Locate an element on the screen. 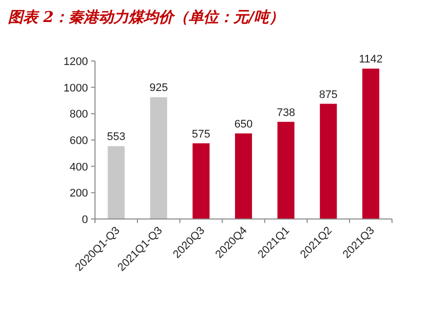 The image size is (433, 328). y-tick-label: 1000 is located at coordinates (76, 88).